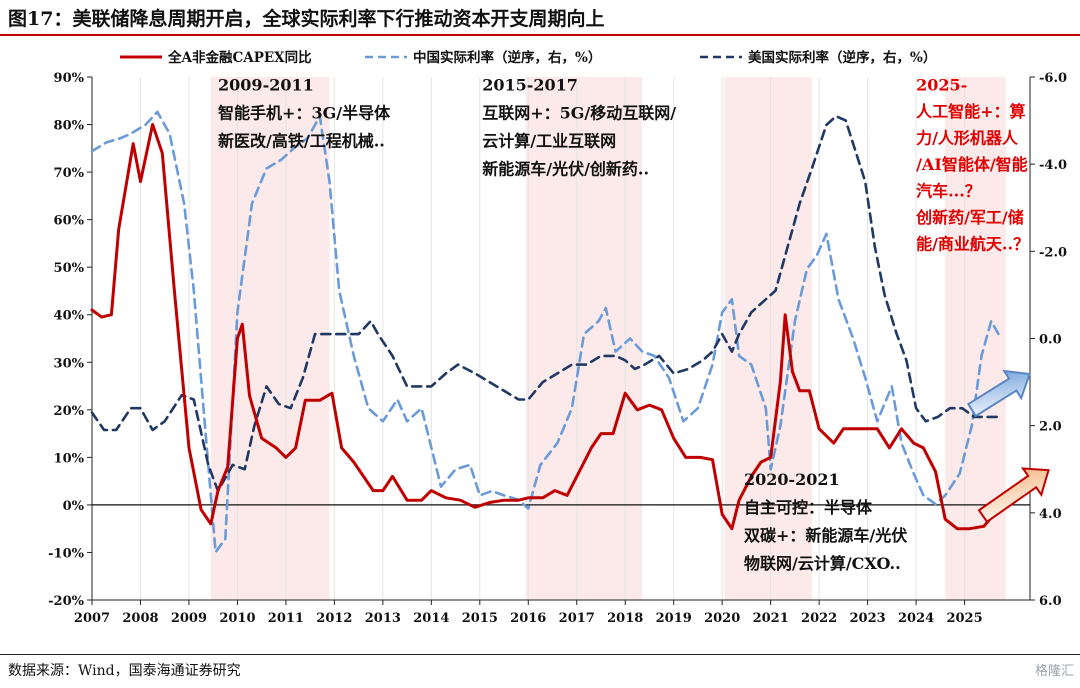 The height and width of the screenshot is (688, 1080). I want to click on right-tick-label: 6.0, so click(1050, 601).